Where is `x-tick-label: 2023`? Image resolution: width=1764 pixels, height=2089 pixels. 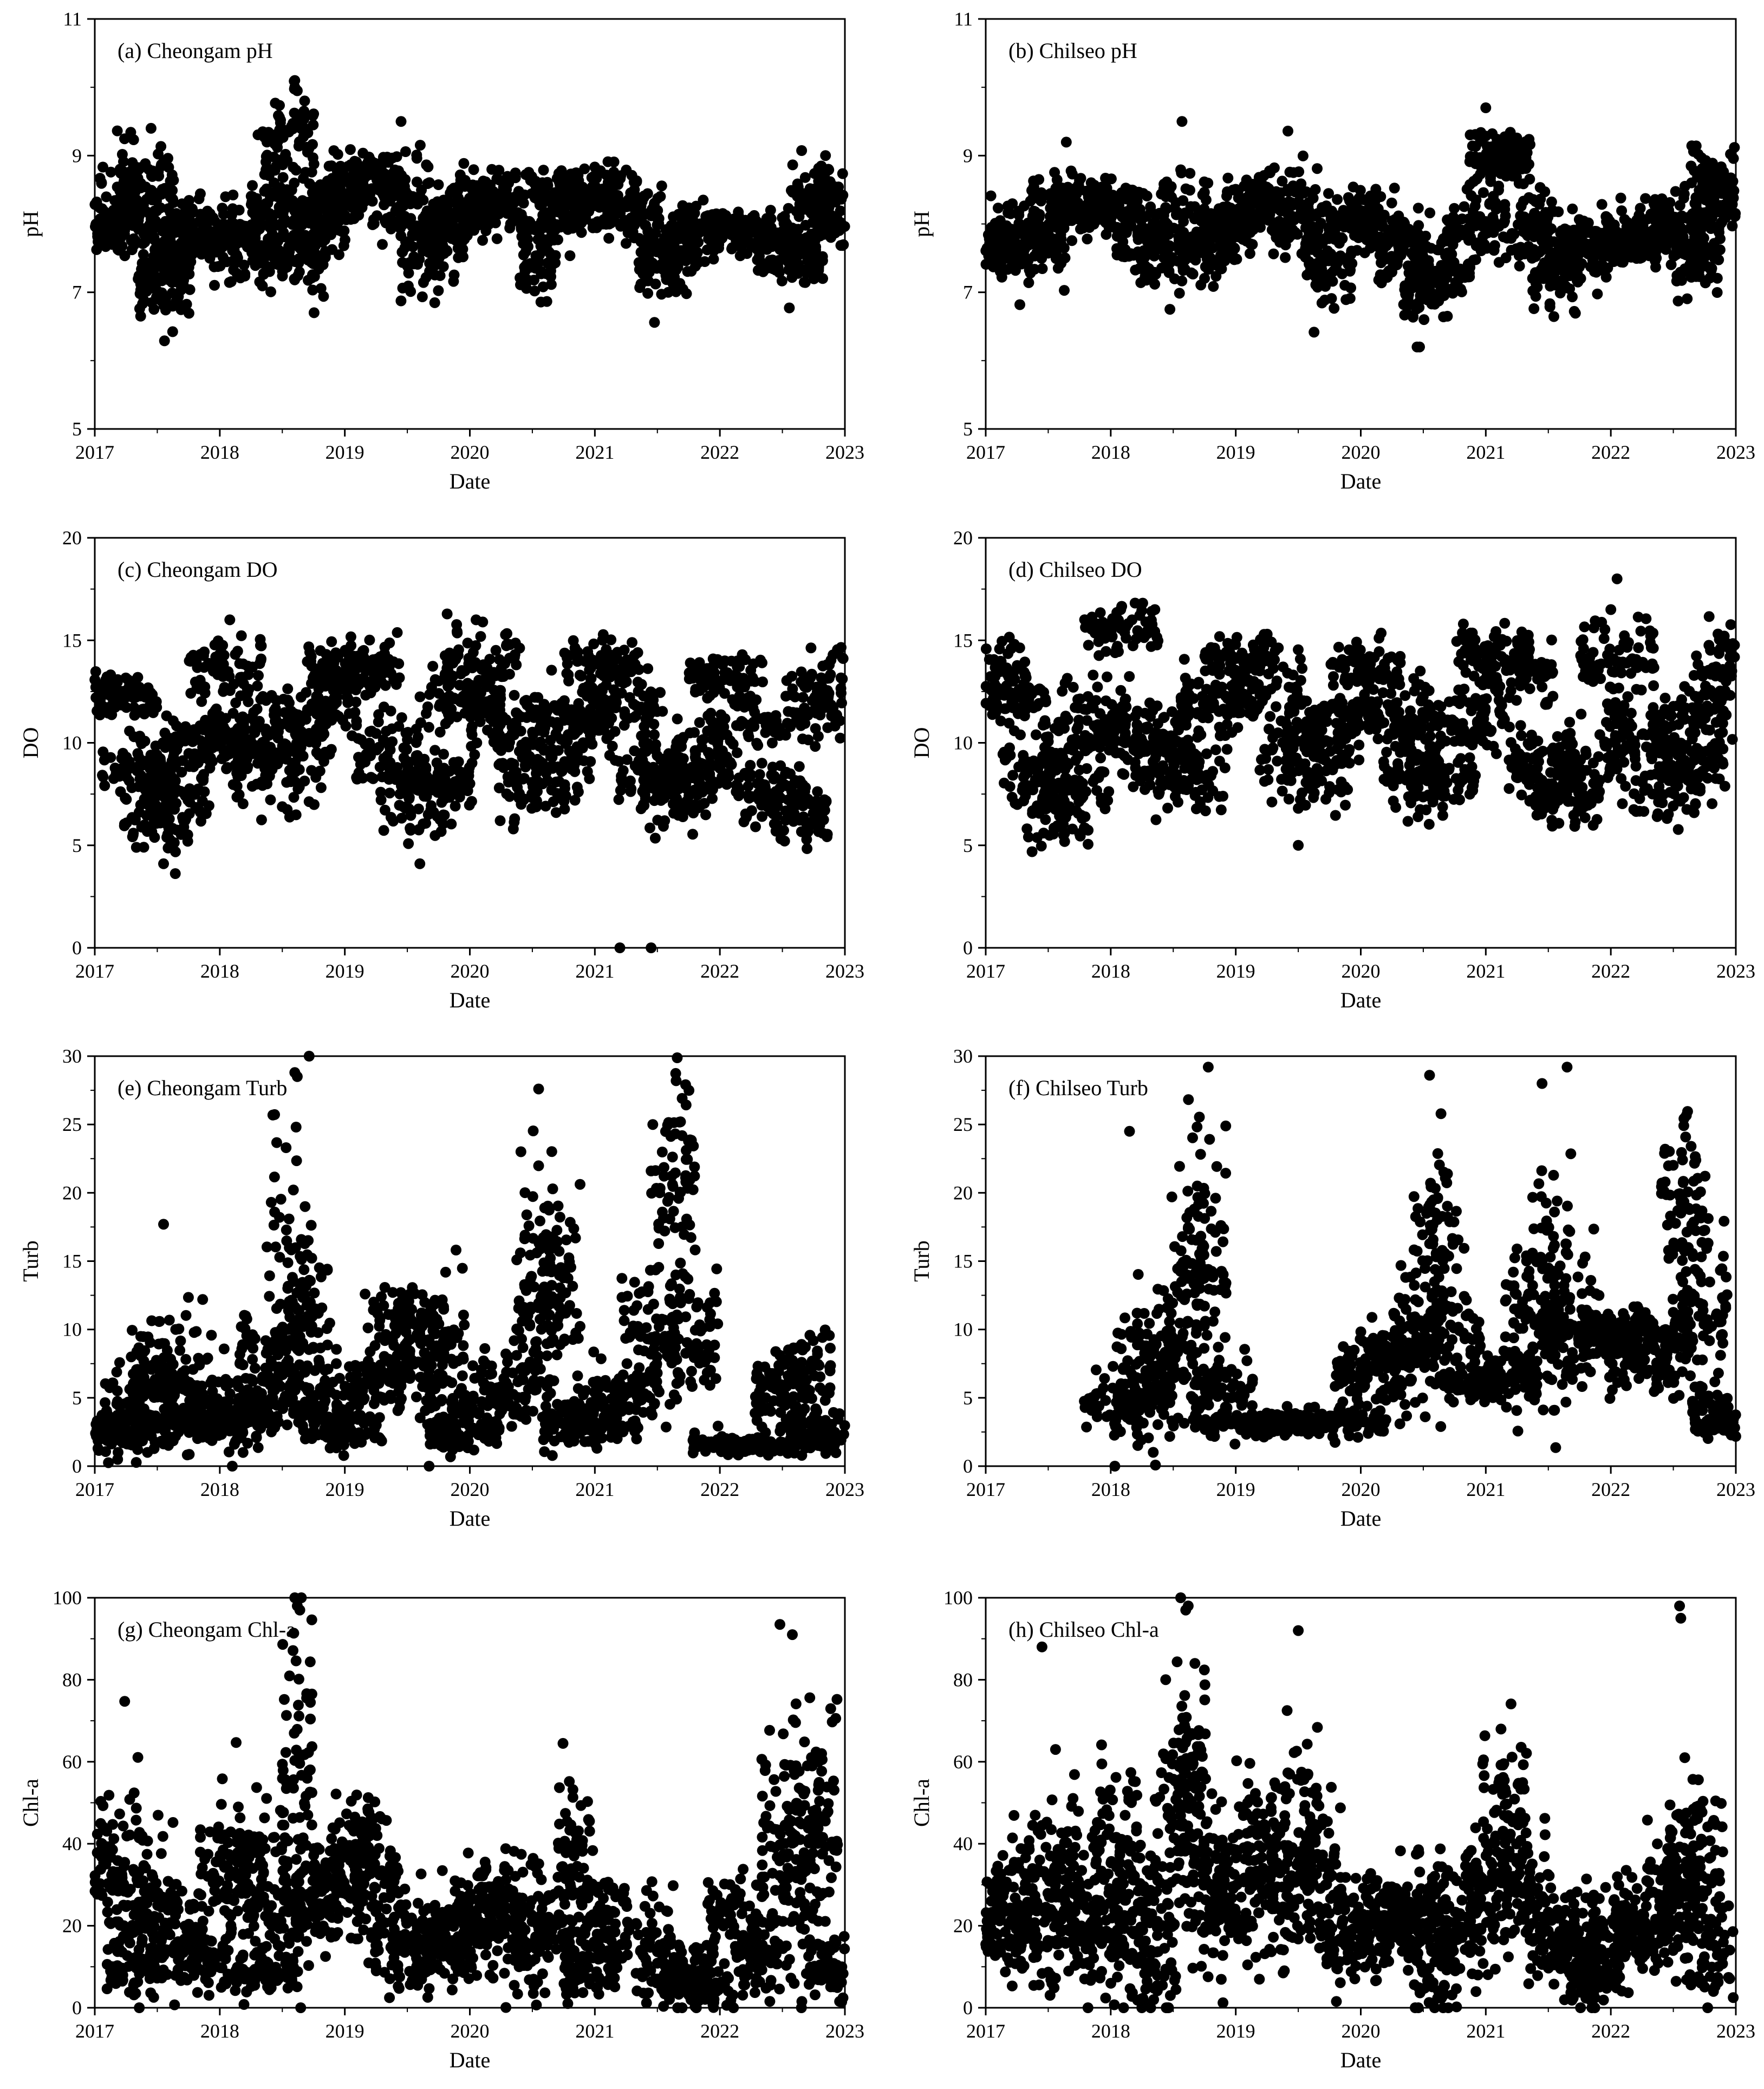
x-tick-label: 2023 is located at coordinates (1736, 452).